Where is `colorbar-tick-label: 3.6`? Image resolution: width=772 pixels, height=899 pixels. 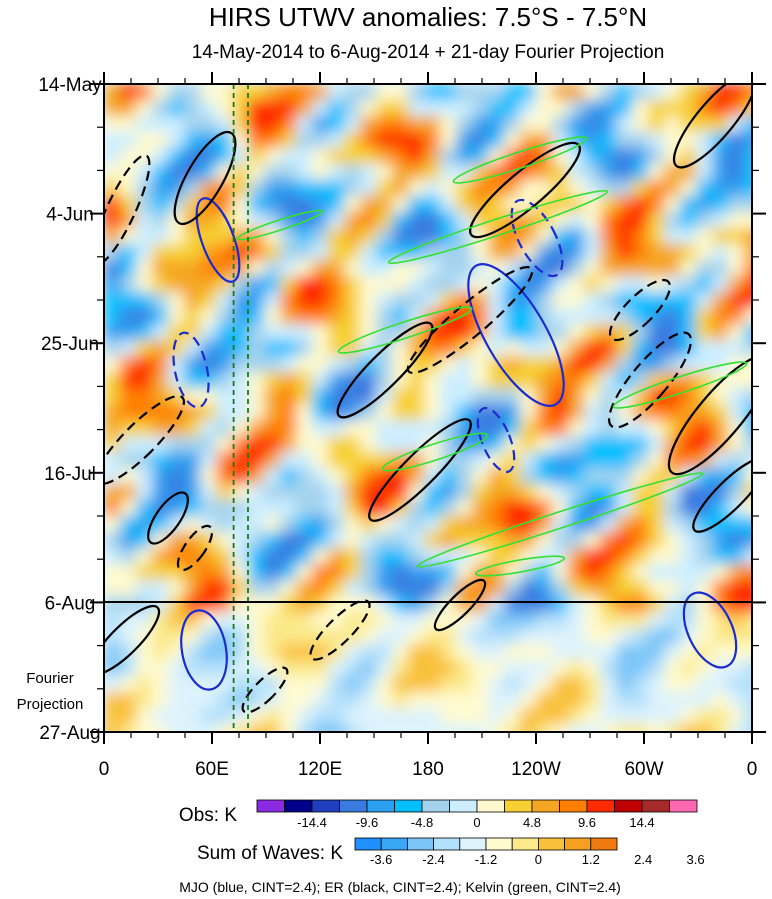
colorbar-tick-label: 3.6 is located at coordinates (696, 859).